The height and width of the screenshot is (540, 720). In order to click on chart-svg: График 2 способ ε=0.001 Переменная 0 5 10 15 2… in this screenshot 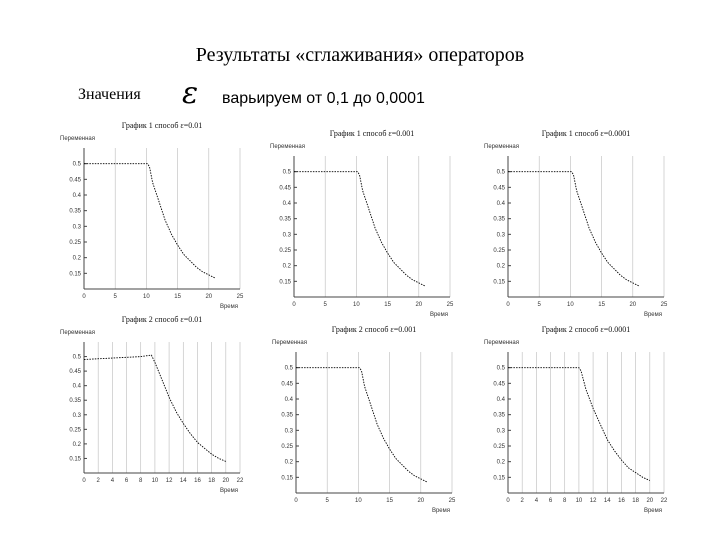, I will do `click(364, 419)`.